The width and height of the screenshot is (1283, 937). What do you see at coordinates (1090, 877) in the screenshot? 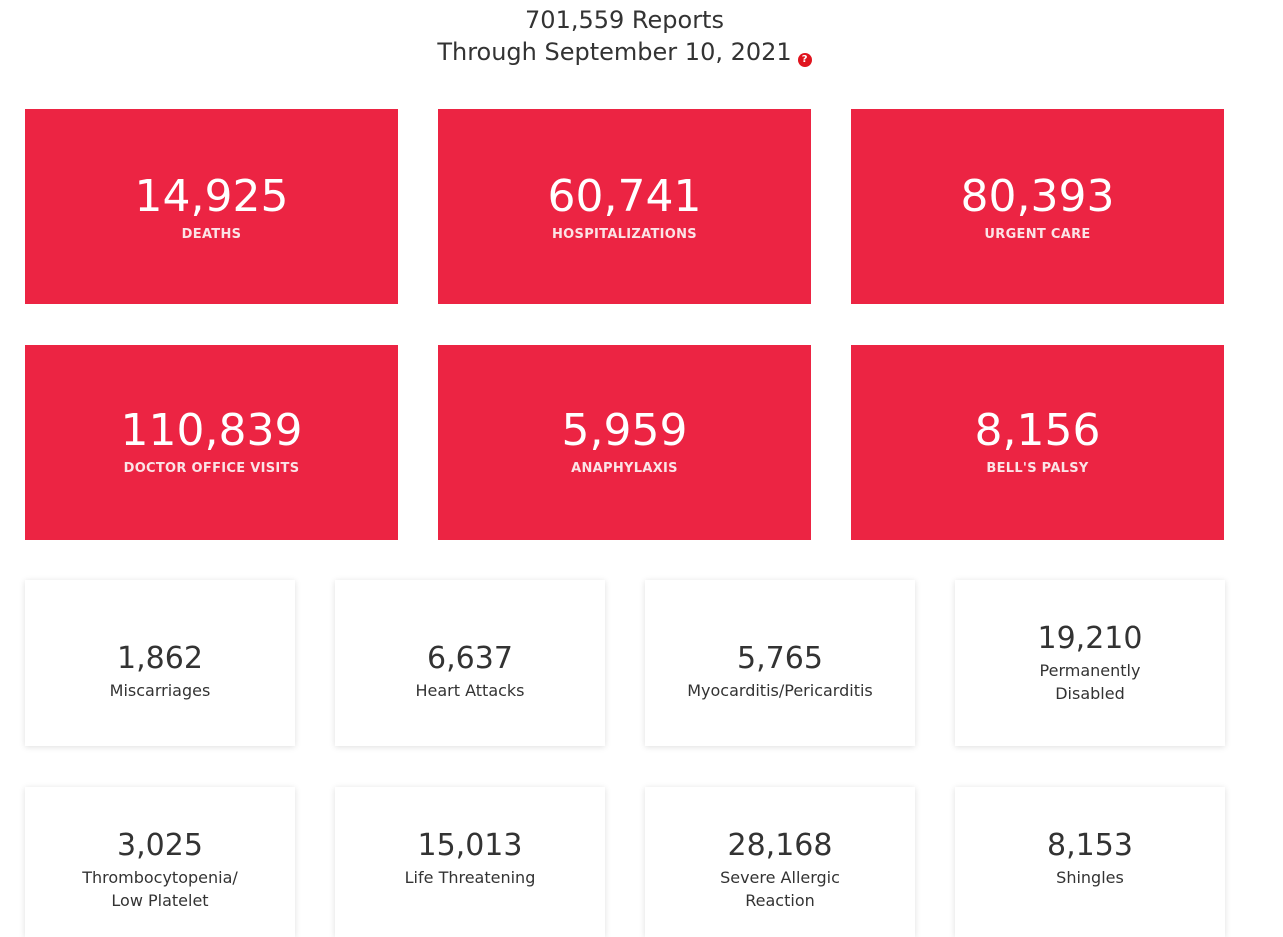
I see `stat-label: Shingles` at bounding box center [1090, 877].